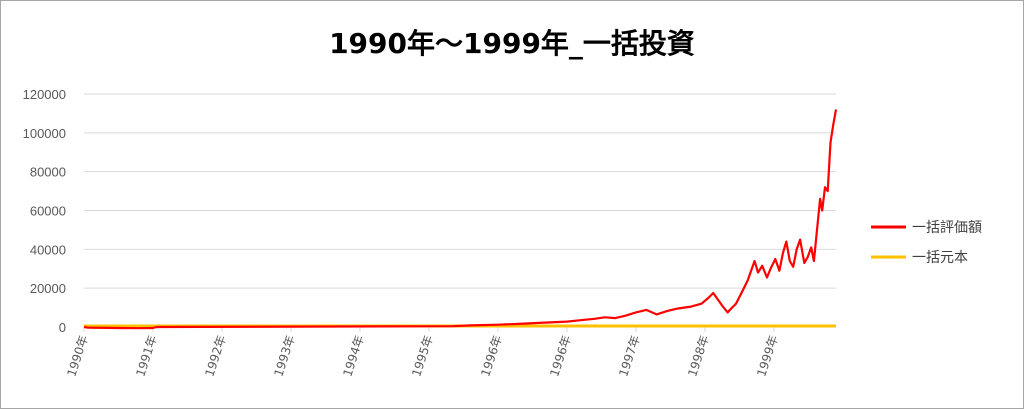 Image resolution: width=1024 pixels, height=409 pixels. Describe the element at coordinates (947, 228) in the screenshot. I see `legend-label: 一括評価額` at that location.